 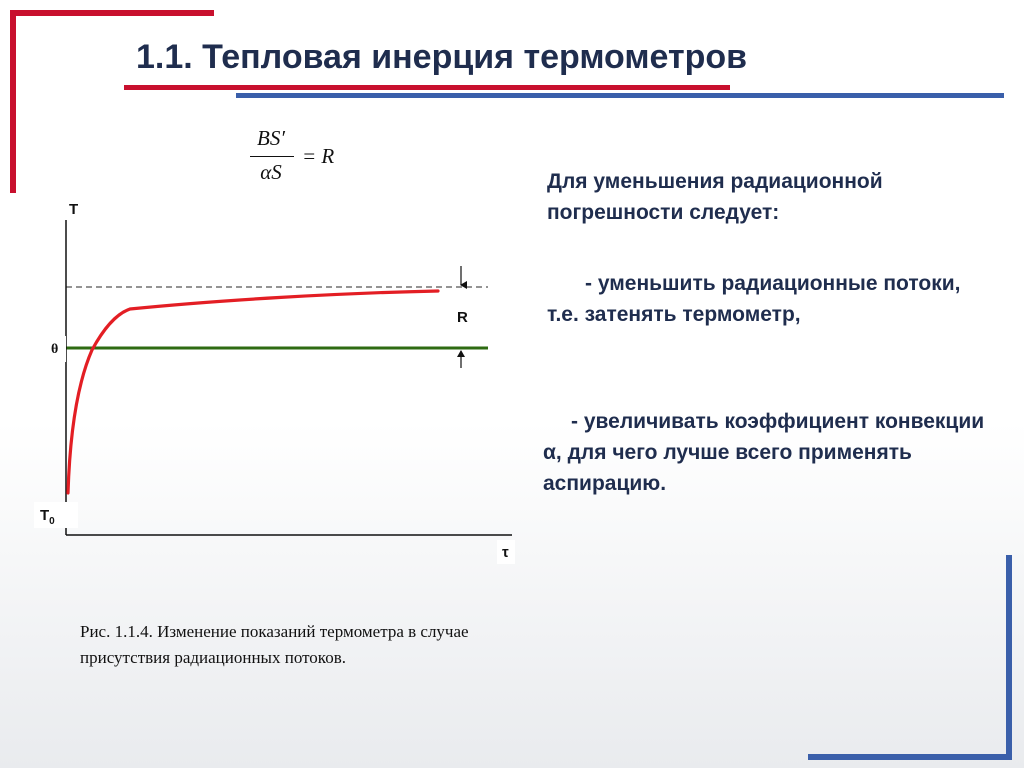 I want to click on decorative-blue-bar-horizontal, so click(x=910, y=757).